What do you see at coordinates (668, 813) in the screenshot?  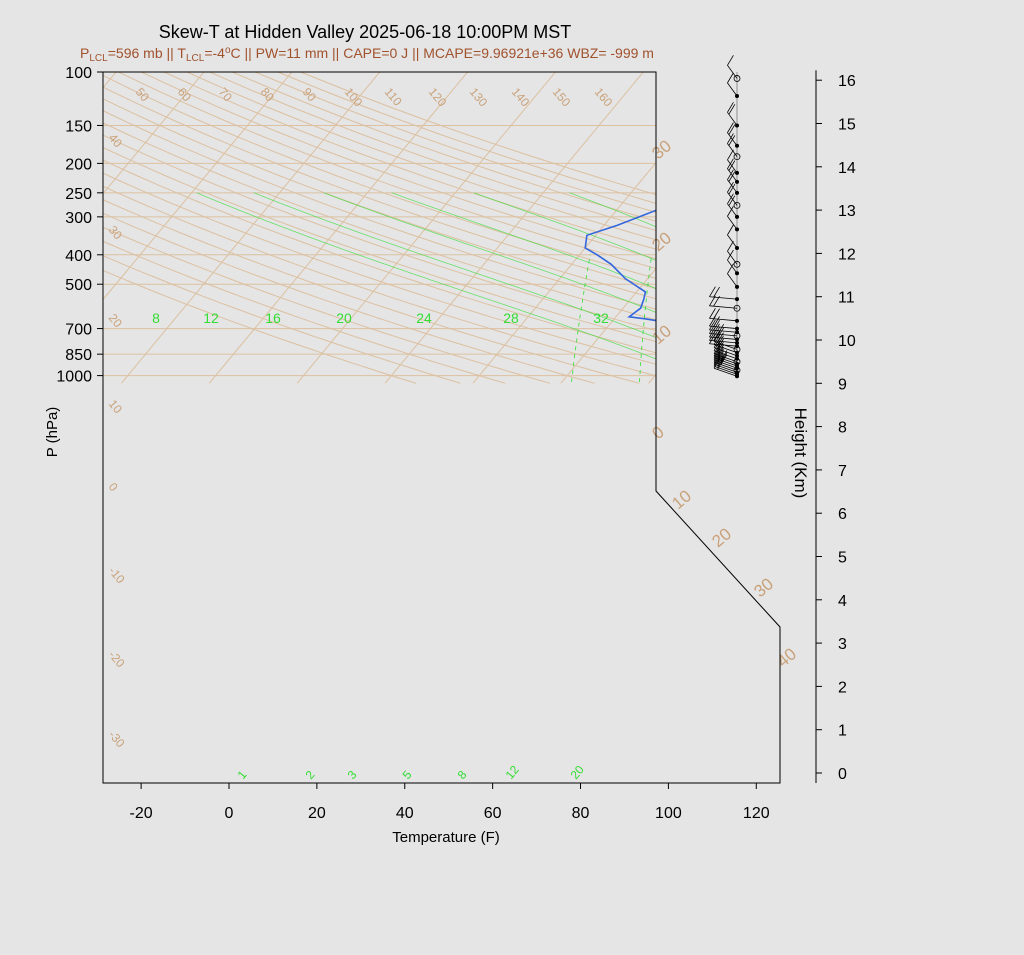 I see `temperature-tick-label: 100` at bounding box center [668, 813].